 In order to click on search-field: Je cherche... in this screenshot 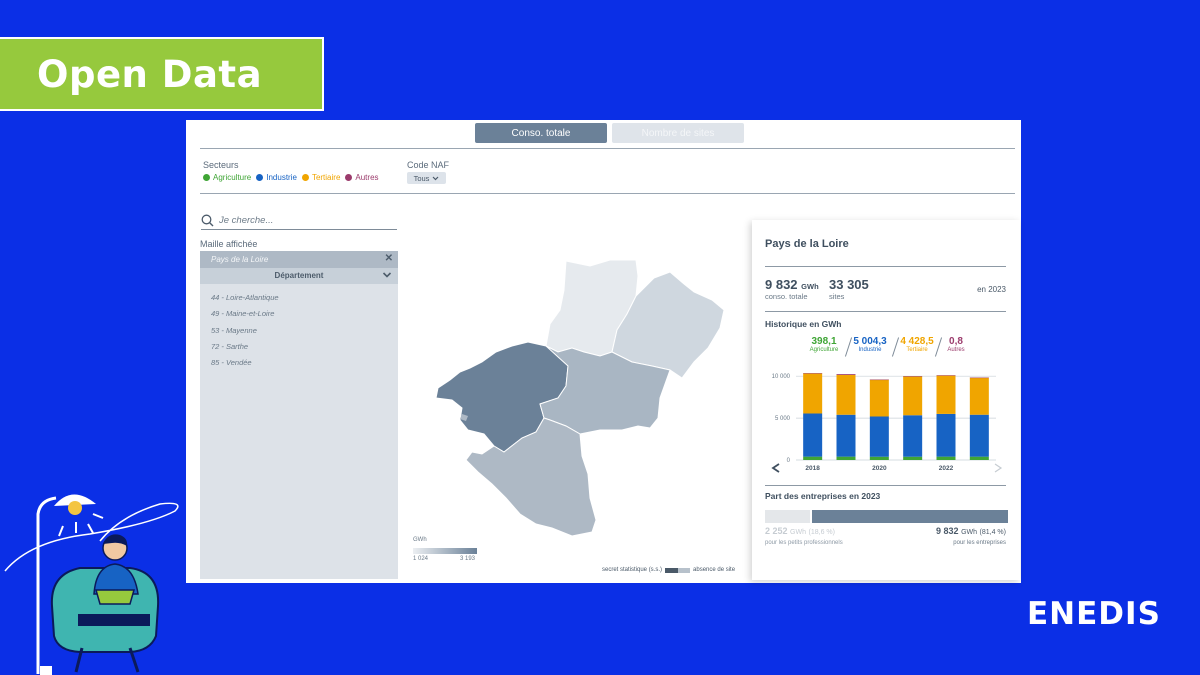, I will do `click(299, 222)`.